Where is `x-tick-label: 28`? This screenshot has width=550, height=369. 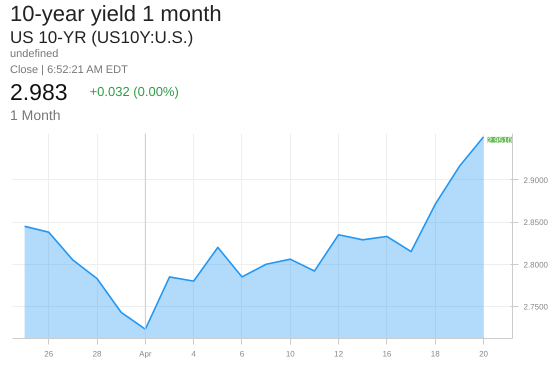 x-tick-label: 28 is located at coordinates (97, 354).